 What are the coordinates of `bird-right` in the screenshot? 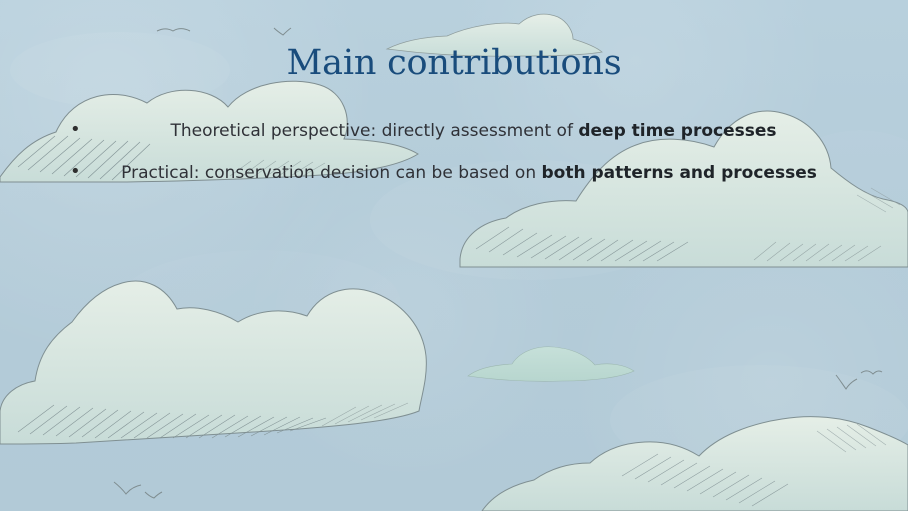 It's located at (859, 380).